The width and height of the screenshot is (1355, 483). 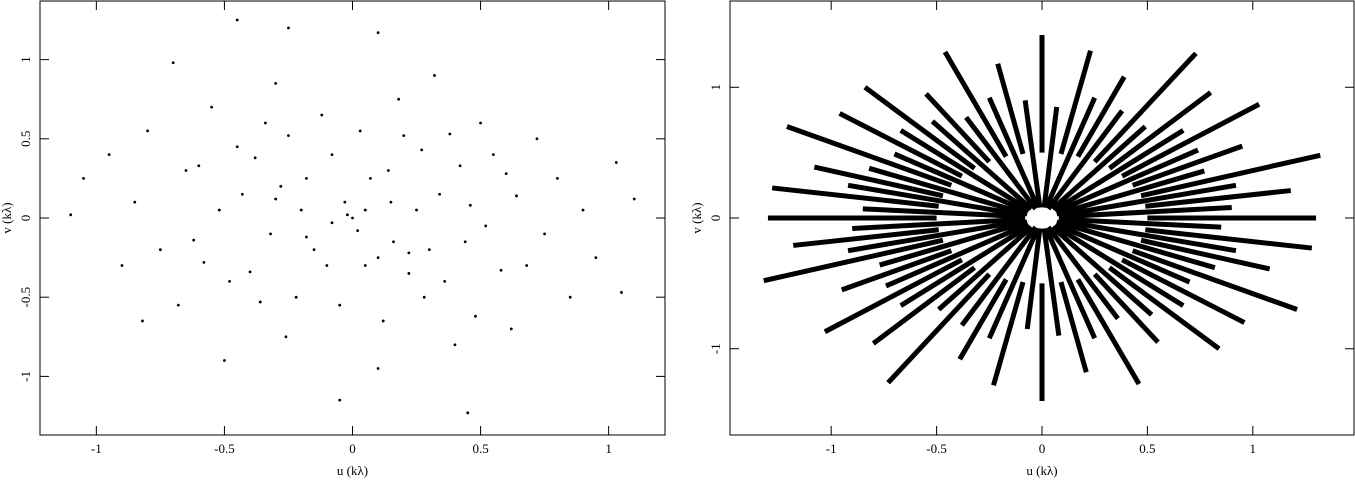 What do you see at coordinates (352, 470) in the screenshot?
I see `x-axis-label: u (kλ)` at bounding box center [352, 470].